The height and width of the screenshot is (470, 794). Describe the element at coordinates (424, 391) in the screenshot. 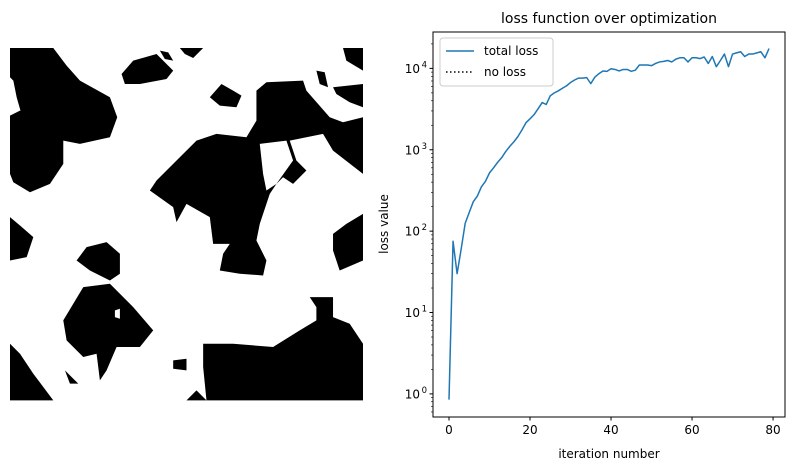

I see `y-tick-exponent: 0` at that location.